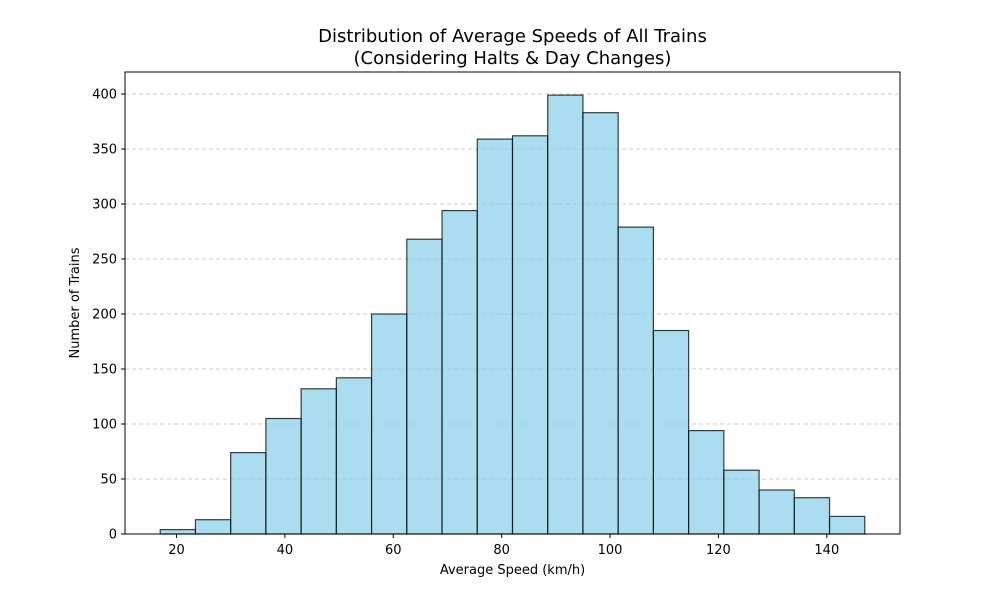 The height and width of the screenshot is (600, 1000). What do you see at coordinates (113, 535) in the screenshot?
I see `y-tick-label: 0` at bounding box center [113, 535].